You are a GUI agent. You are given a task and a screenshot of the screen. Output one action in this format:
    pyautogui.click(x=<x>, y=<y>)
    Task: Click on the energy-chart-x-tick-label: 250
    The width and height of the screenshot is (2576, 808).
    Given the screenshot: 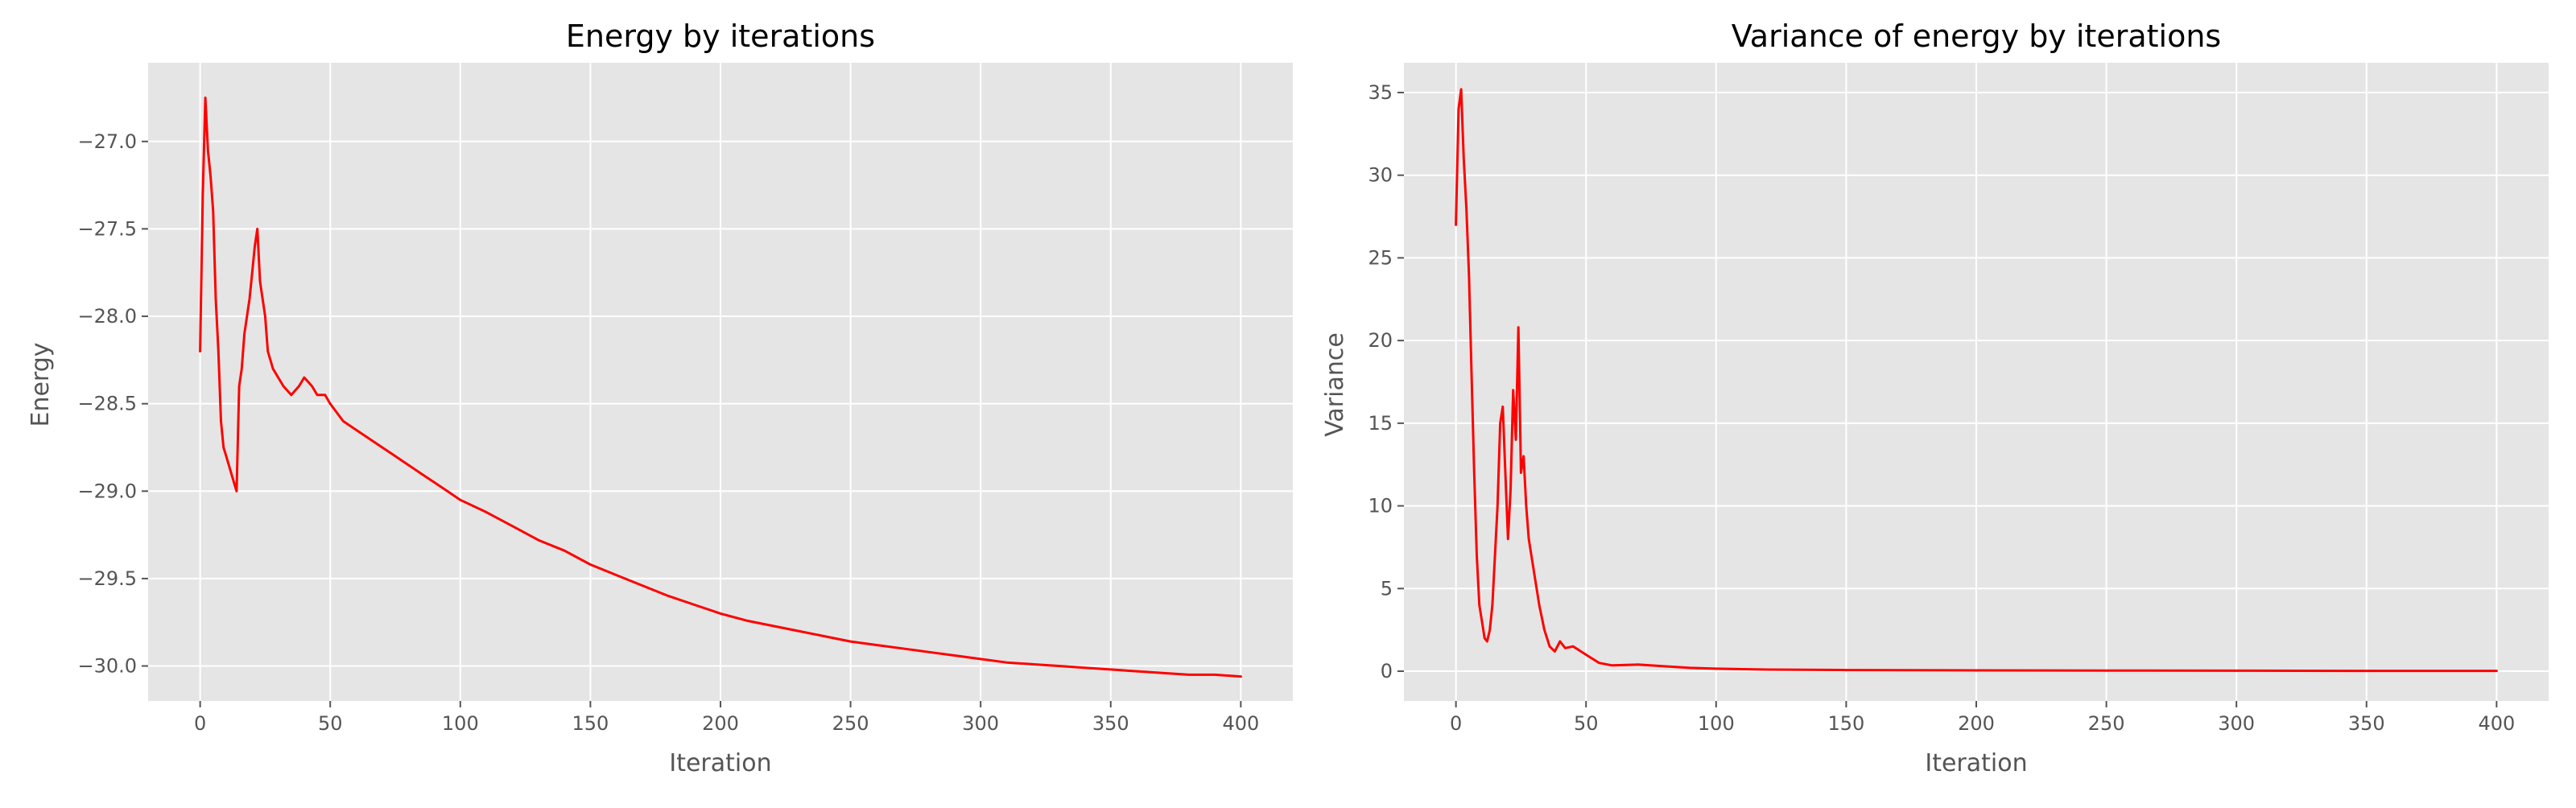 What is the action you would take?
    pyautogui.click(x=850, y=723)
    